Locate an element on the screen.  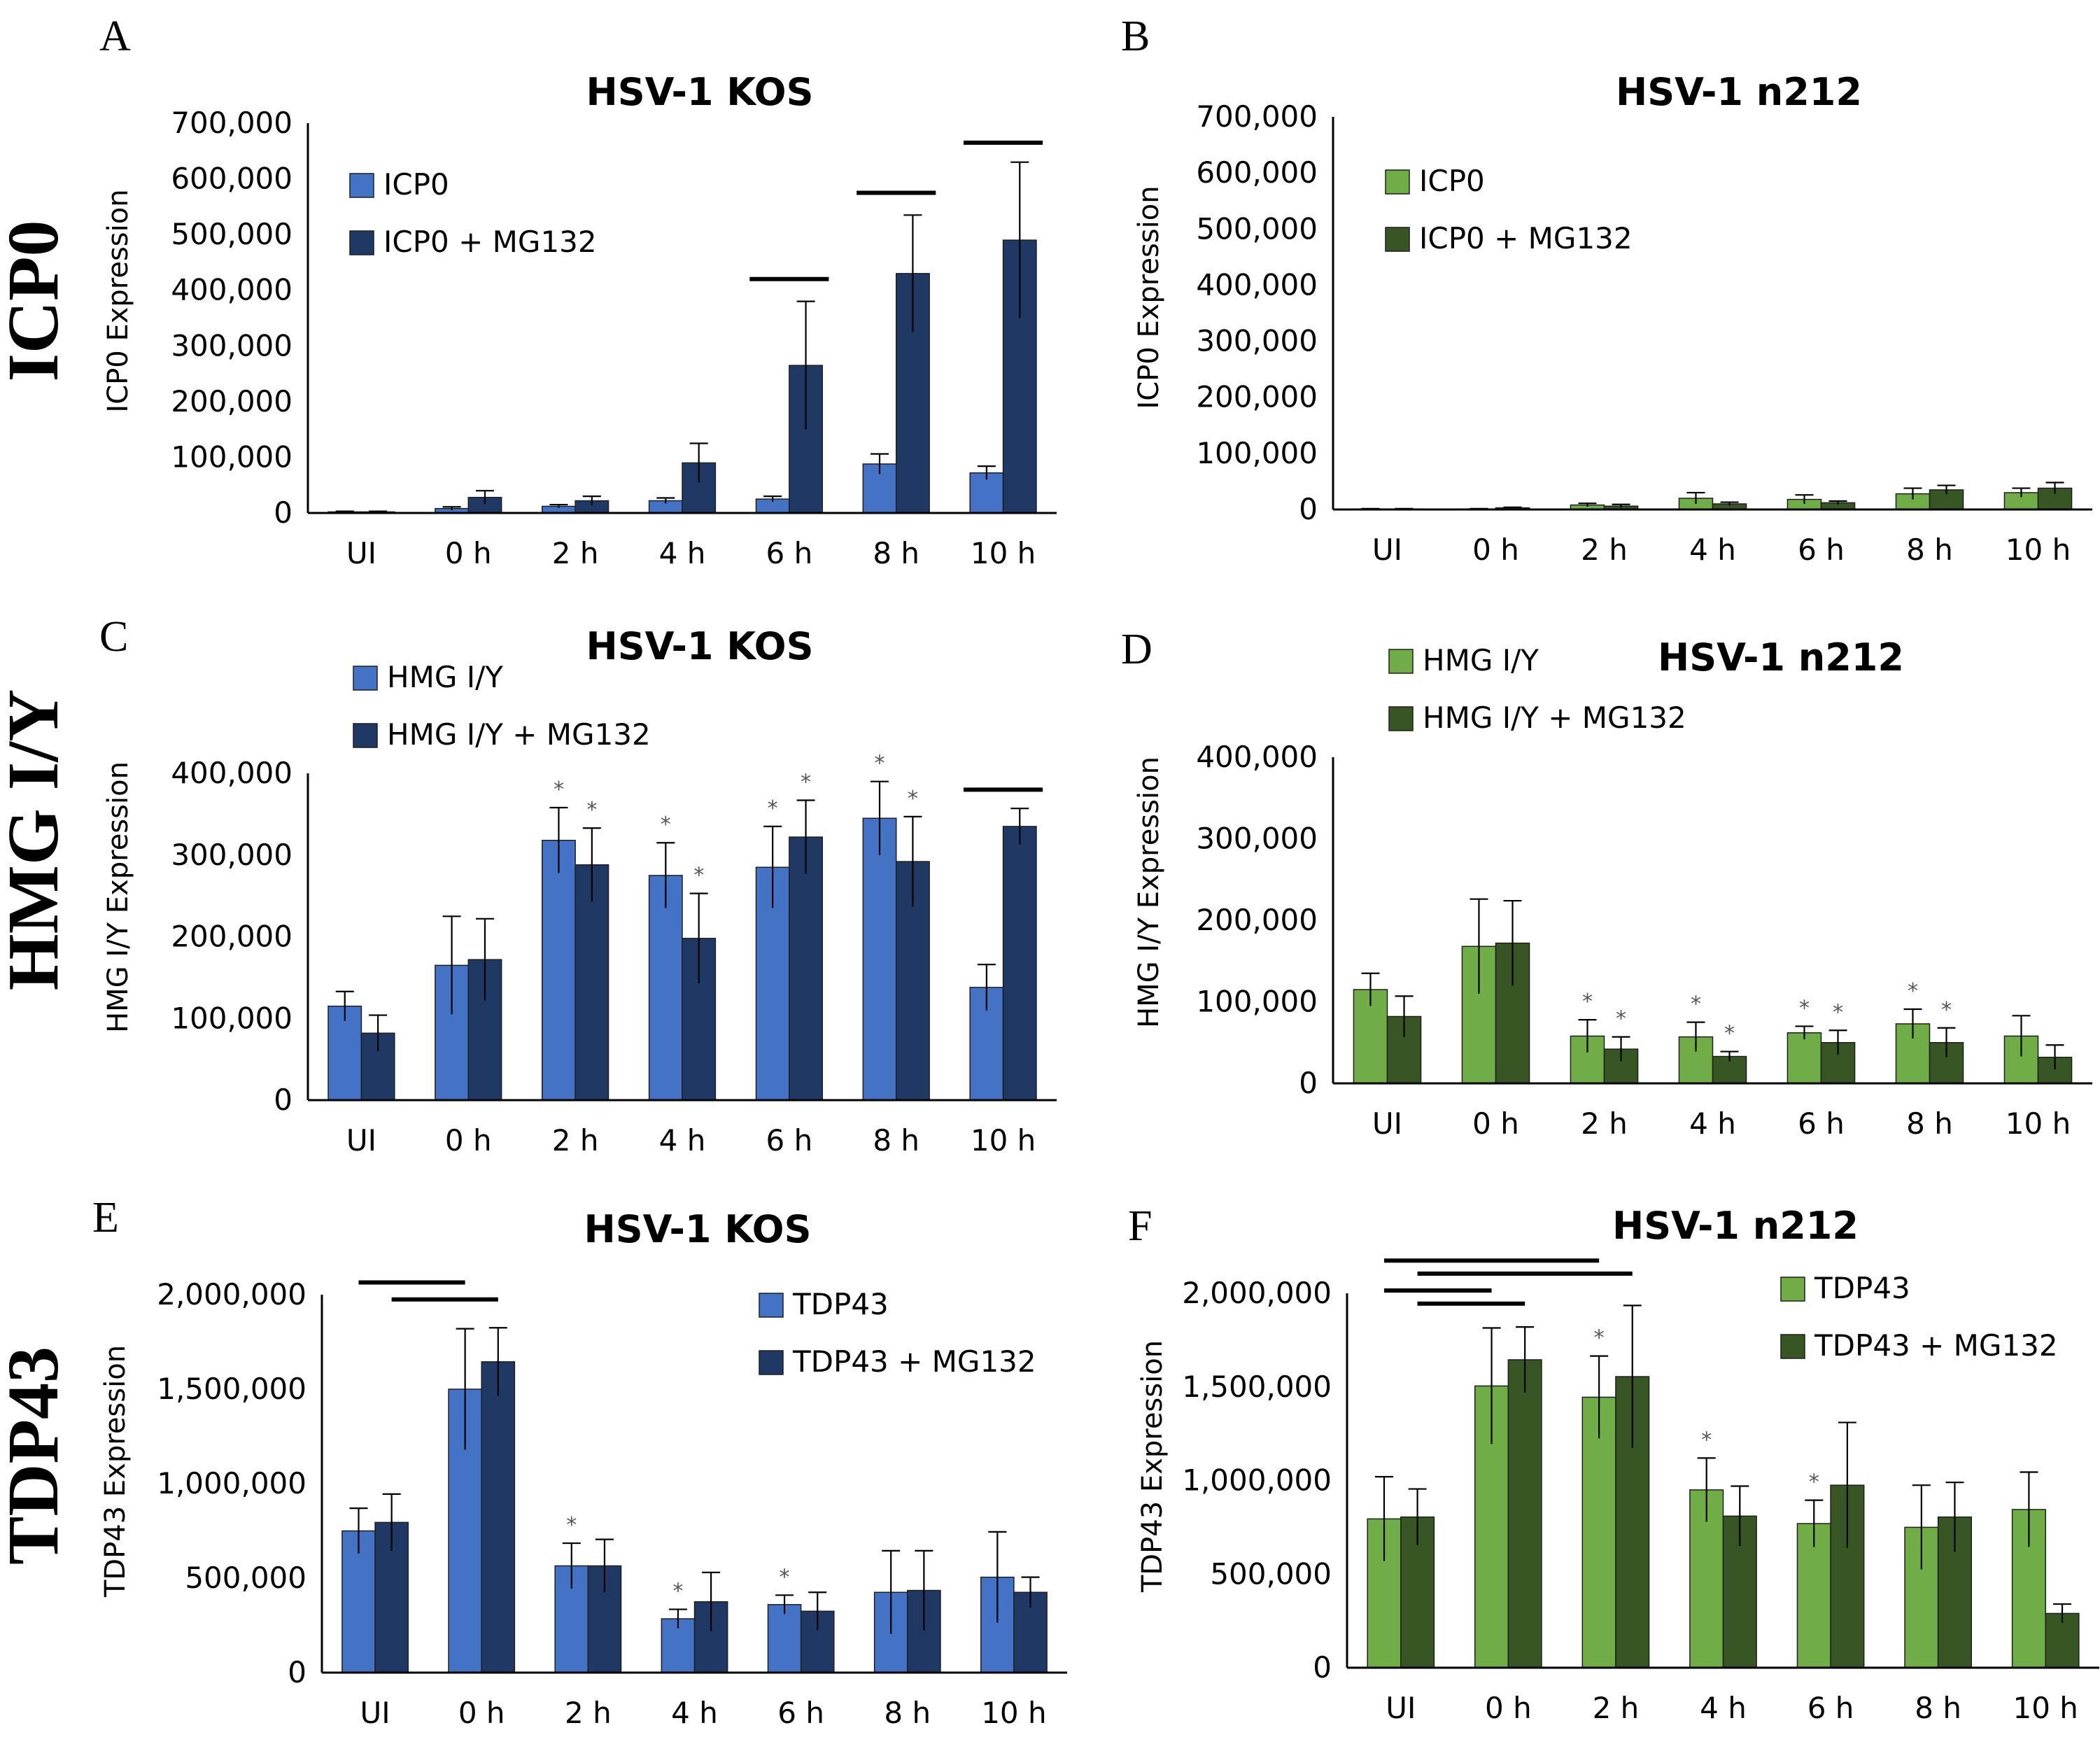
y-tick-label: 1,000,000 is located at coordinates (1257, 1480).